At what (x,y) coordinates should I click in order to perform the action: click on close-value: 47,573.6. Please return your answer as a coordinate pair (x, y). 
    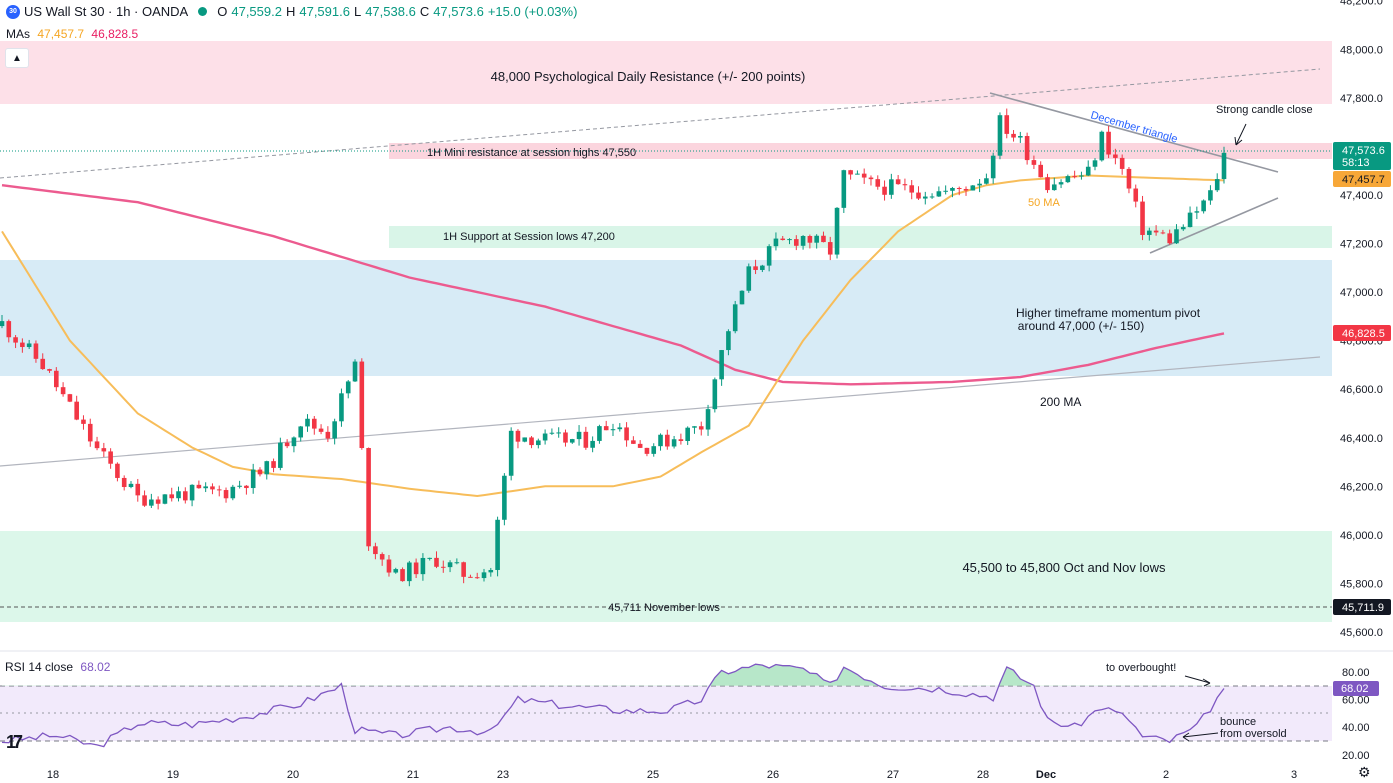
    Looking at the image, I should click on (458, 11).